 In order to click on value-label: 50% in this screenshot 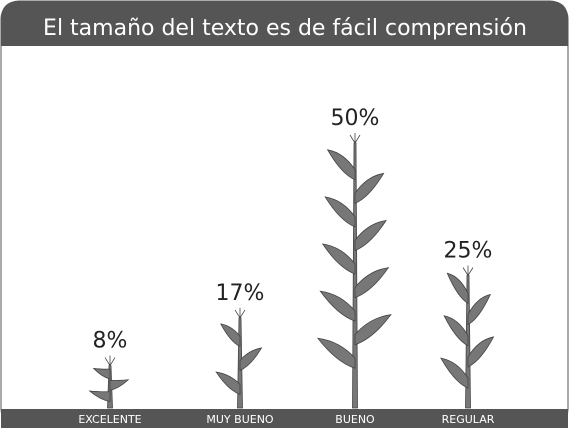, I will do `click(355, 118)`.